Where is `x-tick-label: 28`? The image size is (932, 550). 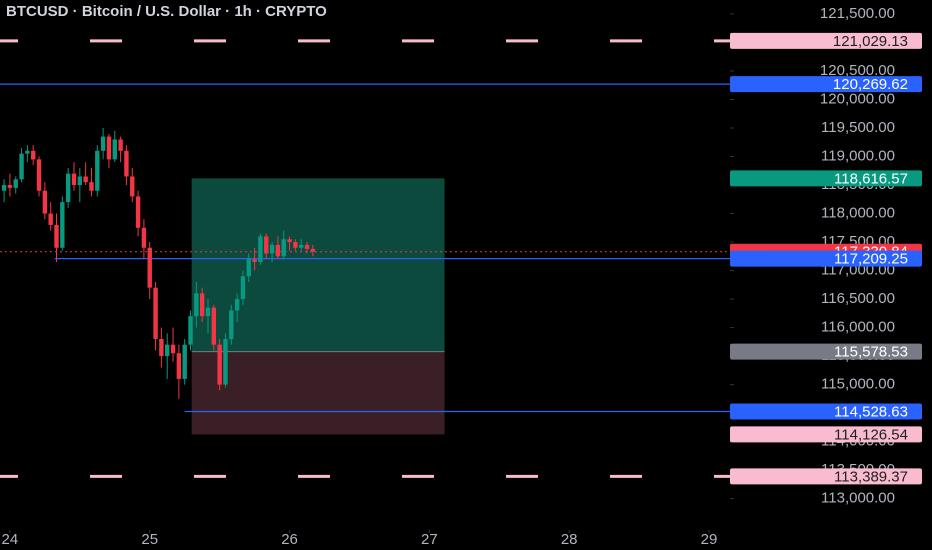 x-tick-label: 28 is located at coordinates (569, 539).